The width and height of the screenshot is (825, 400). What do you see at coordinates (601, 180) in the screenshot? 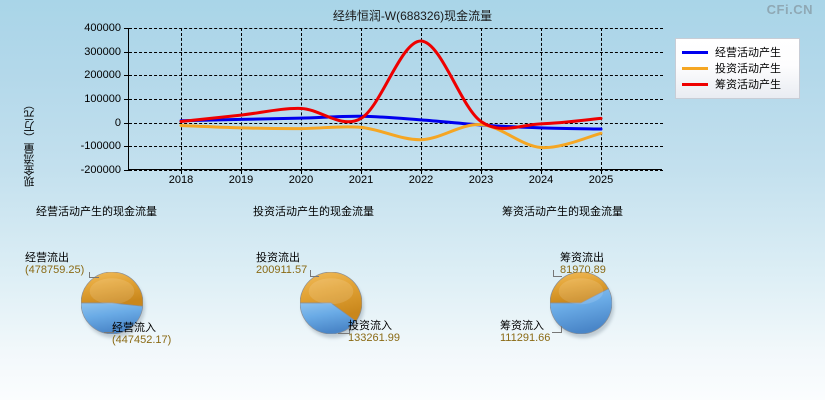
I see `x-axis-tick-label: 2025` at bounding box center [601, 180].